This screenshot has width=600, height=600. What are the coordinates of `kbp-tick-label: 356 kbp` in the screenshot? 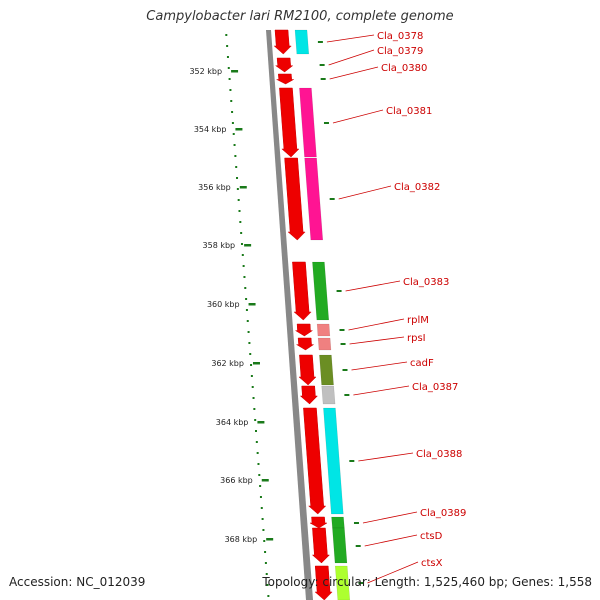 It's located at (214, 187).